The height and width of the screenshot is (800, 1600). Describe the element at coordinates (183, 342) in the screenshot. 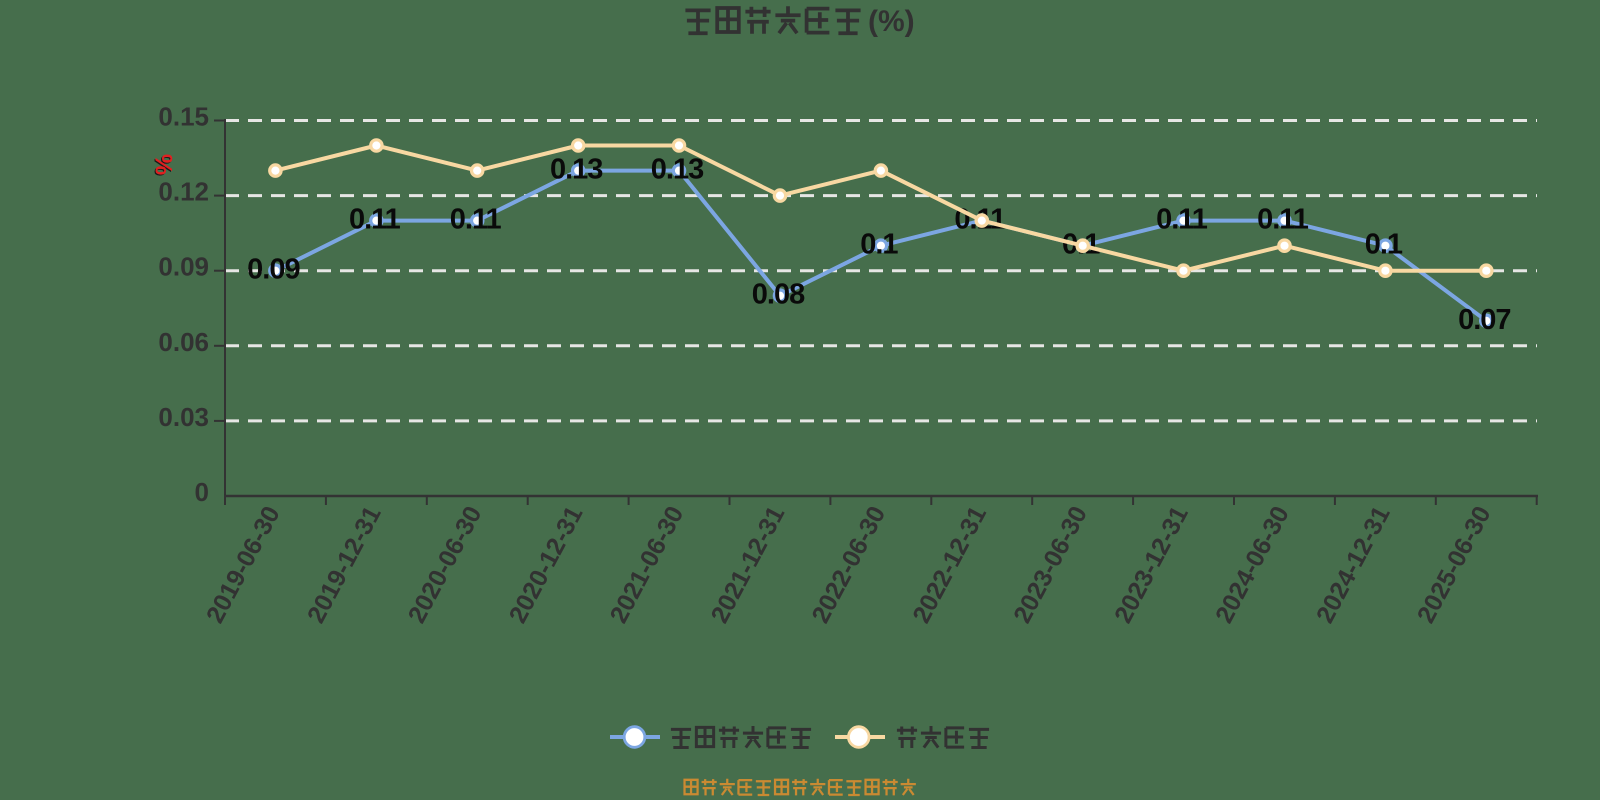

I see `svg-text: 0.06` at that location.